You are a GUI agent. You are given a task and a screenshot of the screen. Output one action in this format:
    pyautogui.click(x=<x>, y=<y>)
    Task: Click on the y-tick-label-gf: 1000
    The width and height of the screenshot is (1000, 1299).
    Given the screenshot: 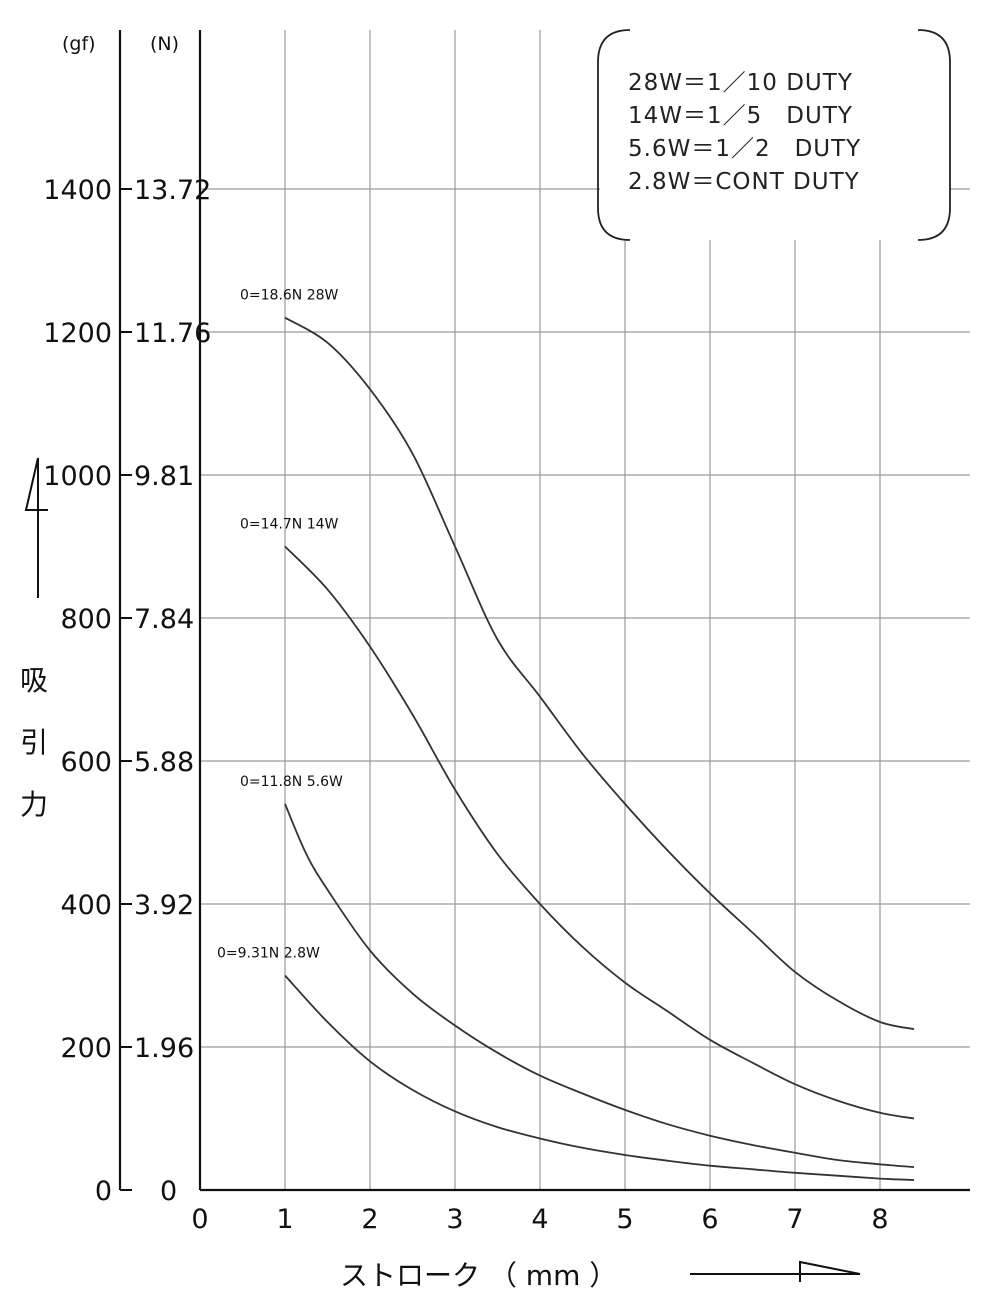 What is the action you would take?
    pyautogui.click(x=77, y=476)
    